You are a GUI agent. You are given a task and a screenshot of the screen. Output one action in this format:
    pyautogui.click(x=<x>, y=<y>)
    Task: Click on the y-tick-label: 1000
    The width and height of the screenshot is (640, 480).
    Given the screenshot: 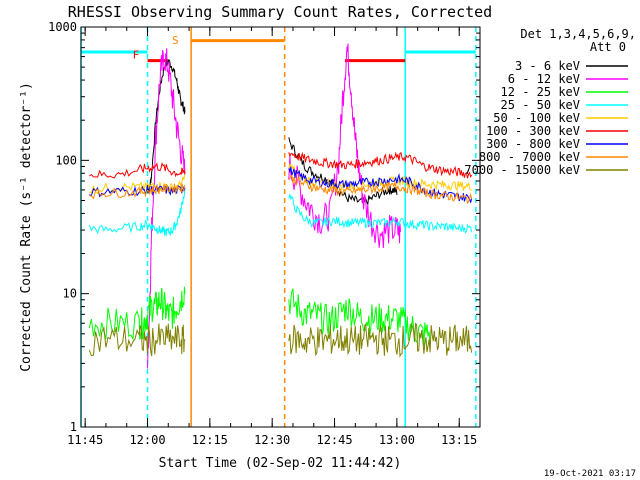 What is the action you would take?
    pyautogui.click(x=62, y=27)
    